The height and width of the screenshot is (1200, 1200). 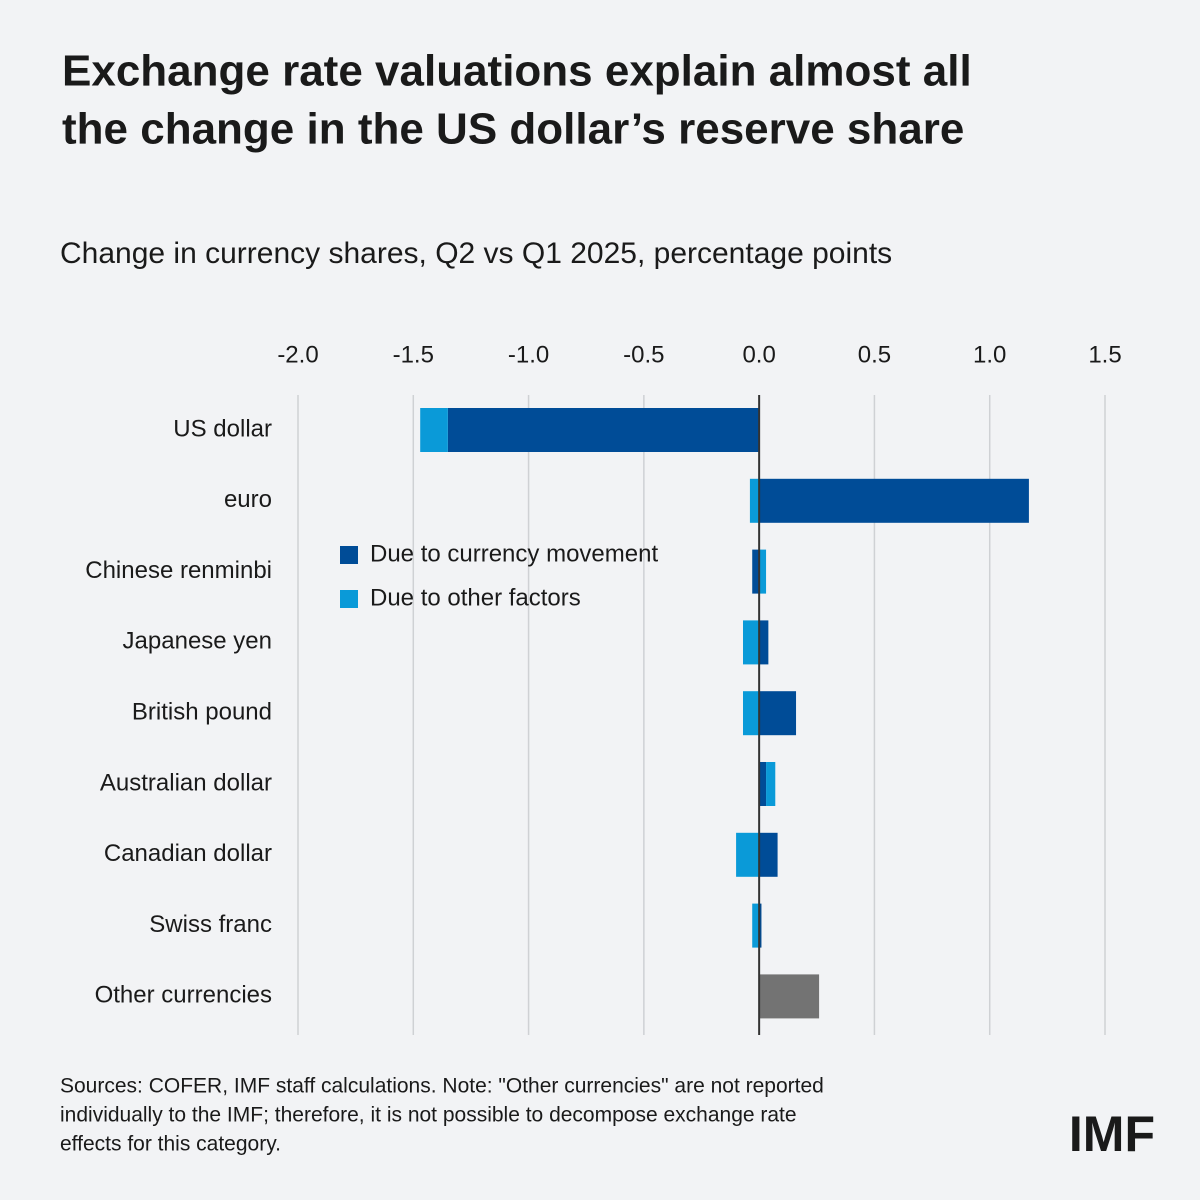 What do you see at coordinates (413, 354) in the screenshot?
I see `x-tick-label: -1.5` at bounding box center [413, 354].